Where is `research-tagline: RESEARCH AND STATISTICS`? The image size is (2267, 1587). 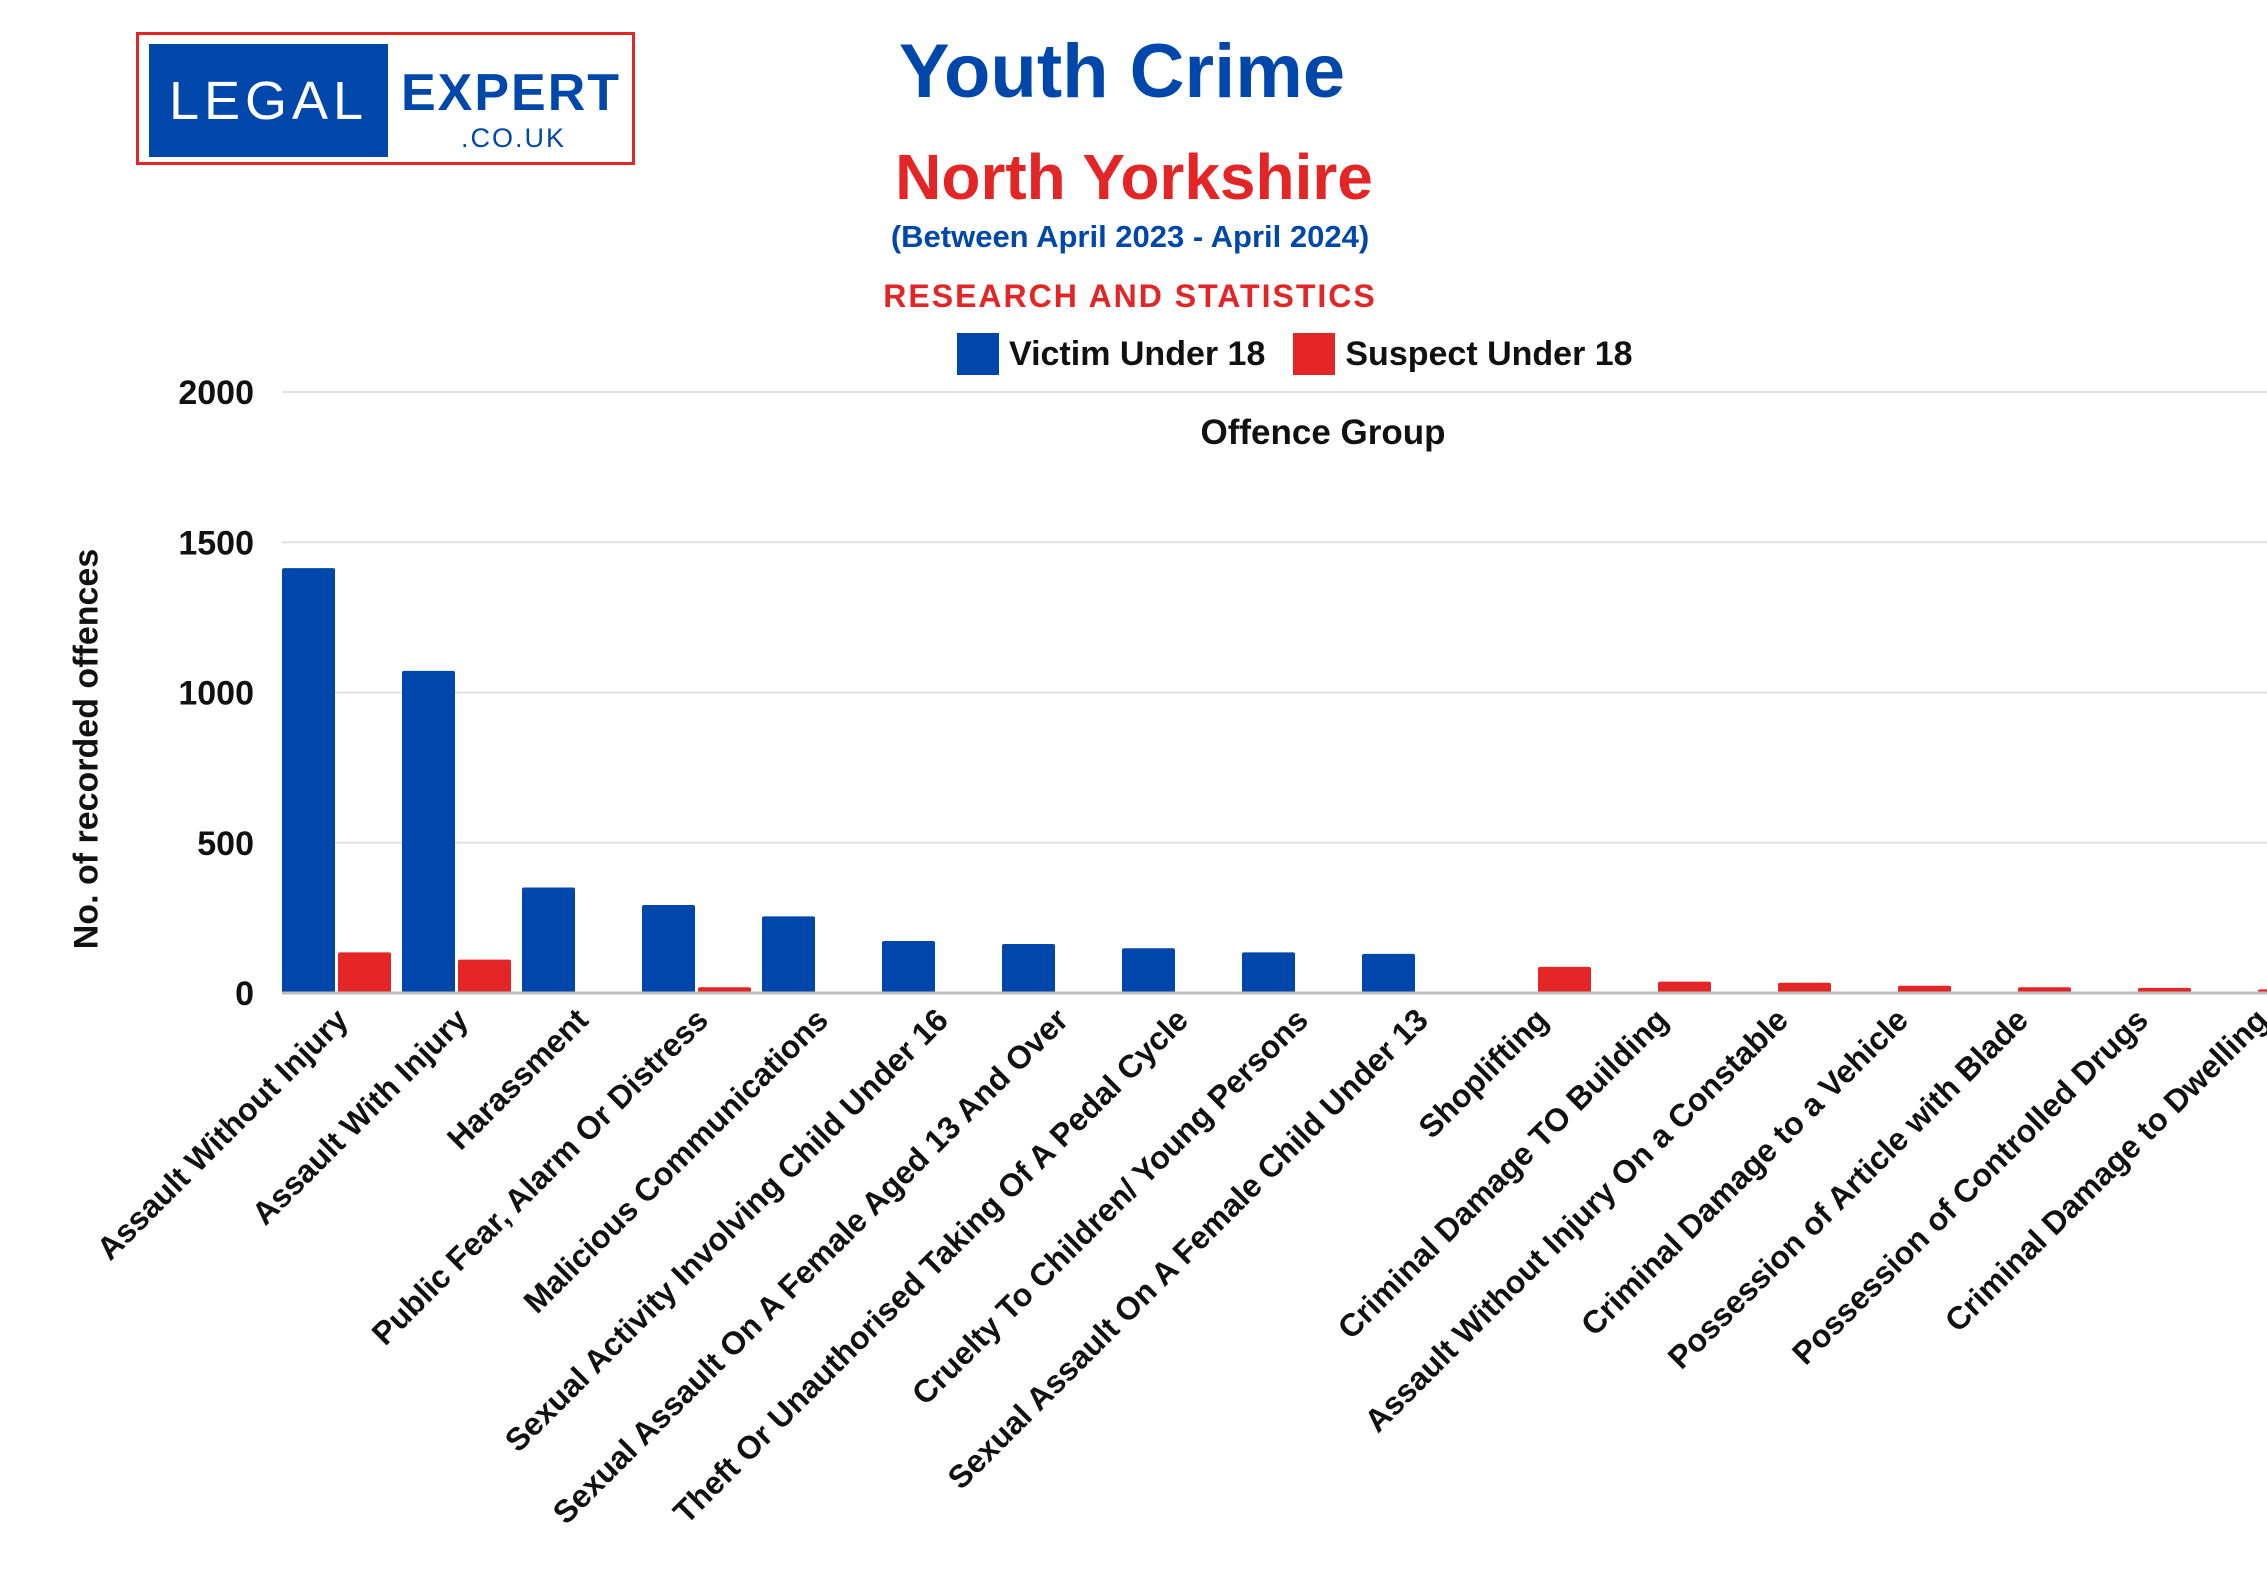 research-tagline: RESEARCH AND STATISTICS is located at coordinates (1130, 296).